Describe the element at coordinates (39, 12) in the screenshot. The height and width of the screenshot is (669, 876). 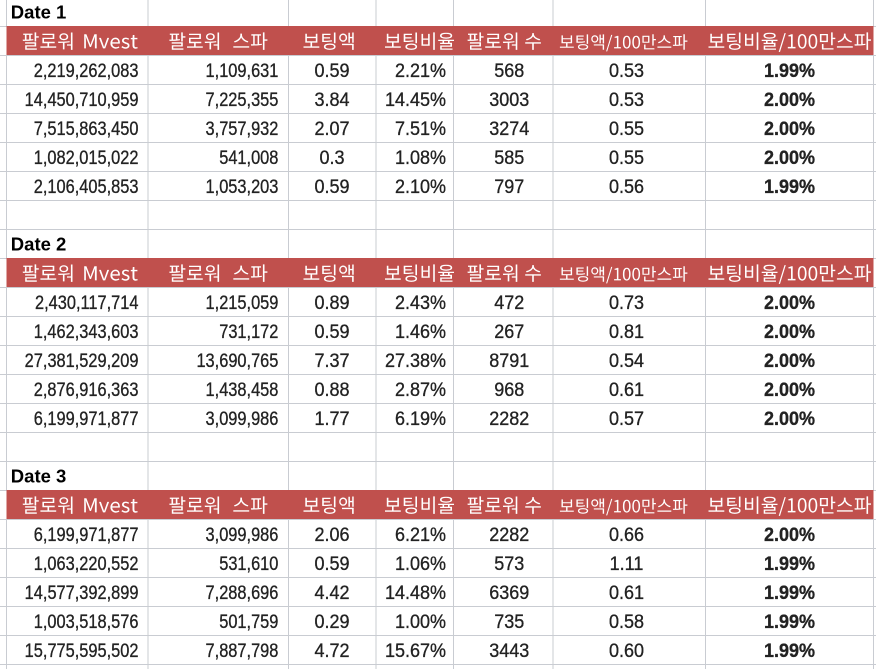
I see `svg-text: Date 1` at that location.